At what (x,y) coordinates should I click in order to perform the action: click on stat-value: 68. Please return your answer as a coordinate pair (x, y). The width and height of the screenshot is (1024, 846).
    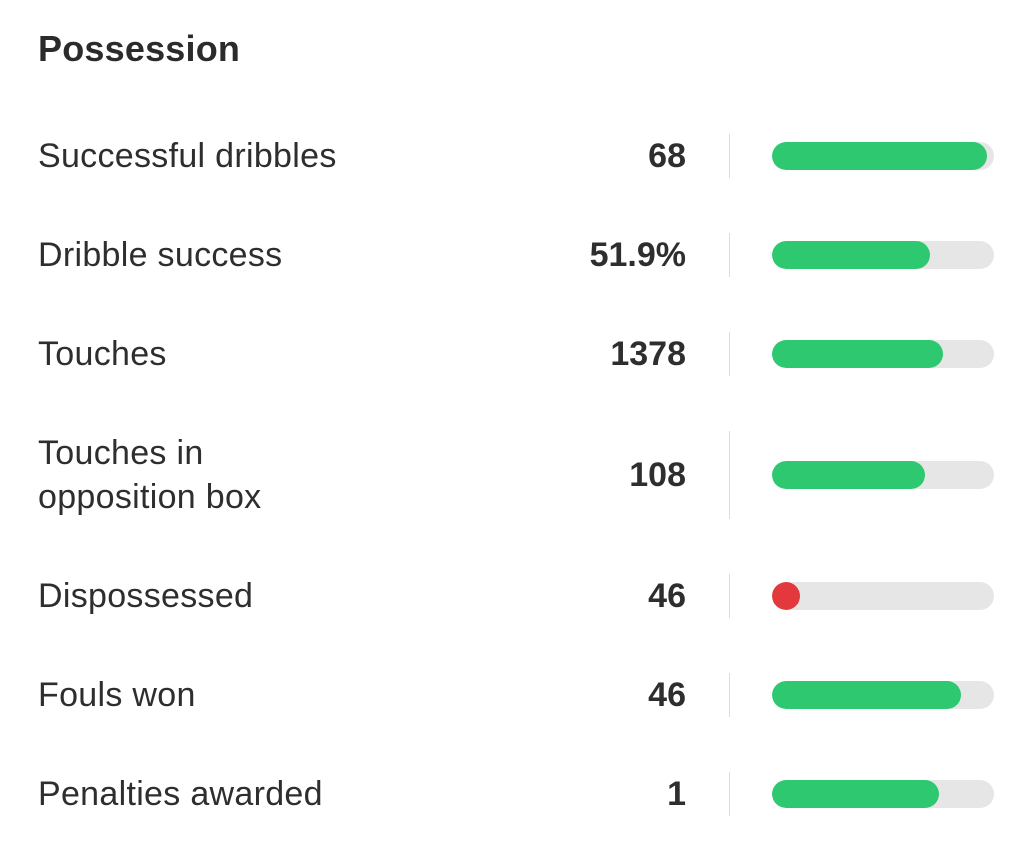
    Looking at the image, I should click on (667, 156).